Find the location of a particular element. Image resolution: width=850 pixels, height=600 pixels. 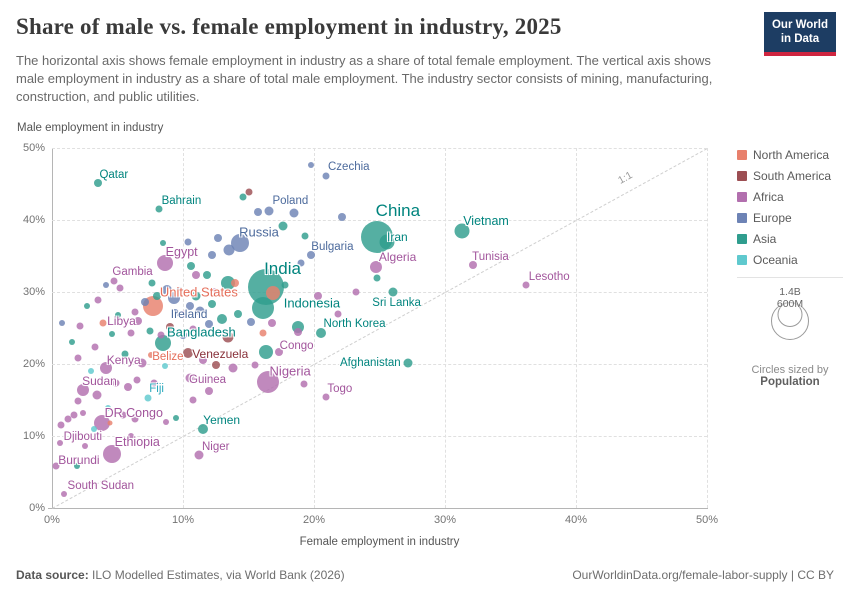

country-label-bahrain: Bahrain is located at coordinates (181, 201).